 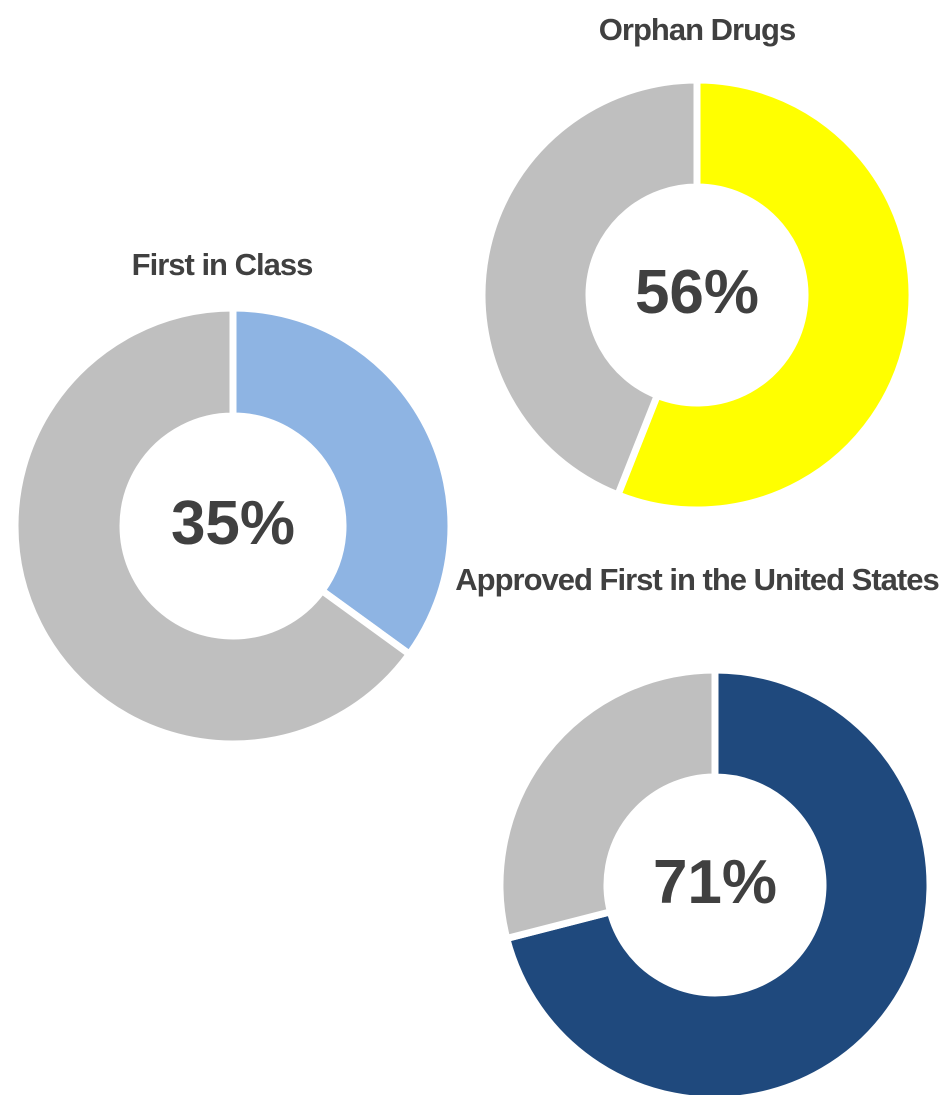 What do you see at coordinates (222, 264) in the screenshot?
I see `chart-title: First in Class` at bounding box center [222, 264].